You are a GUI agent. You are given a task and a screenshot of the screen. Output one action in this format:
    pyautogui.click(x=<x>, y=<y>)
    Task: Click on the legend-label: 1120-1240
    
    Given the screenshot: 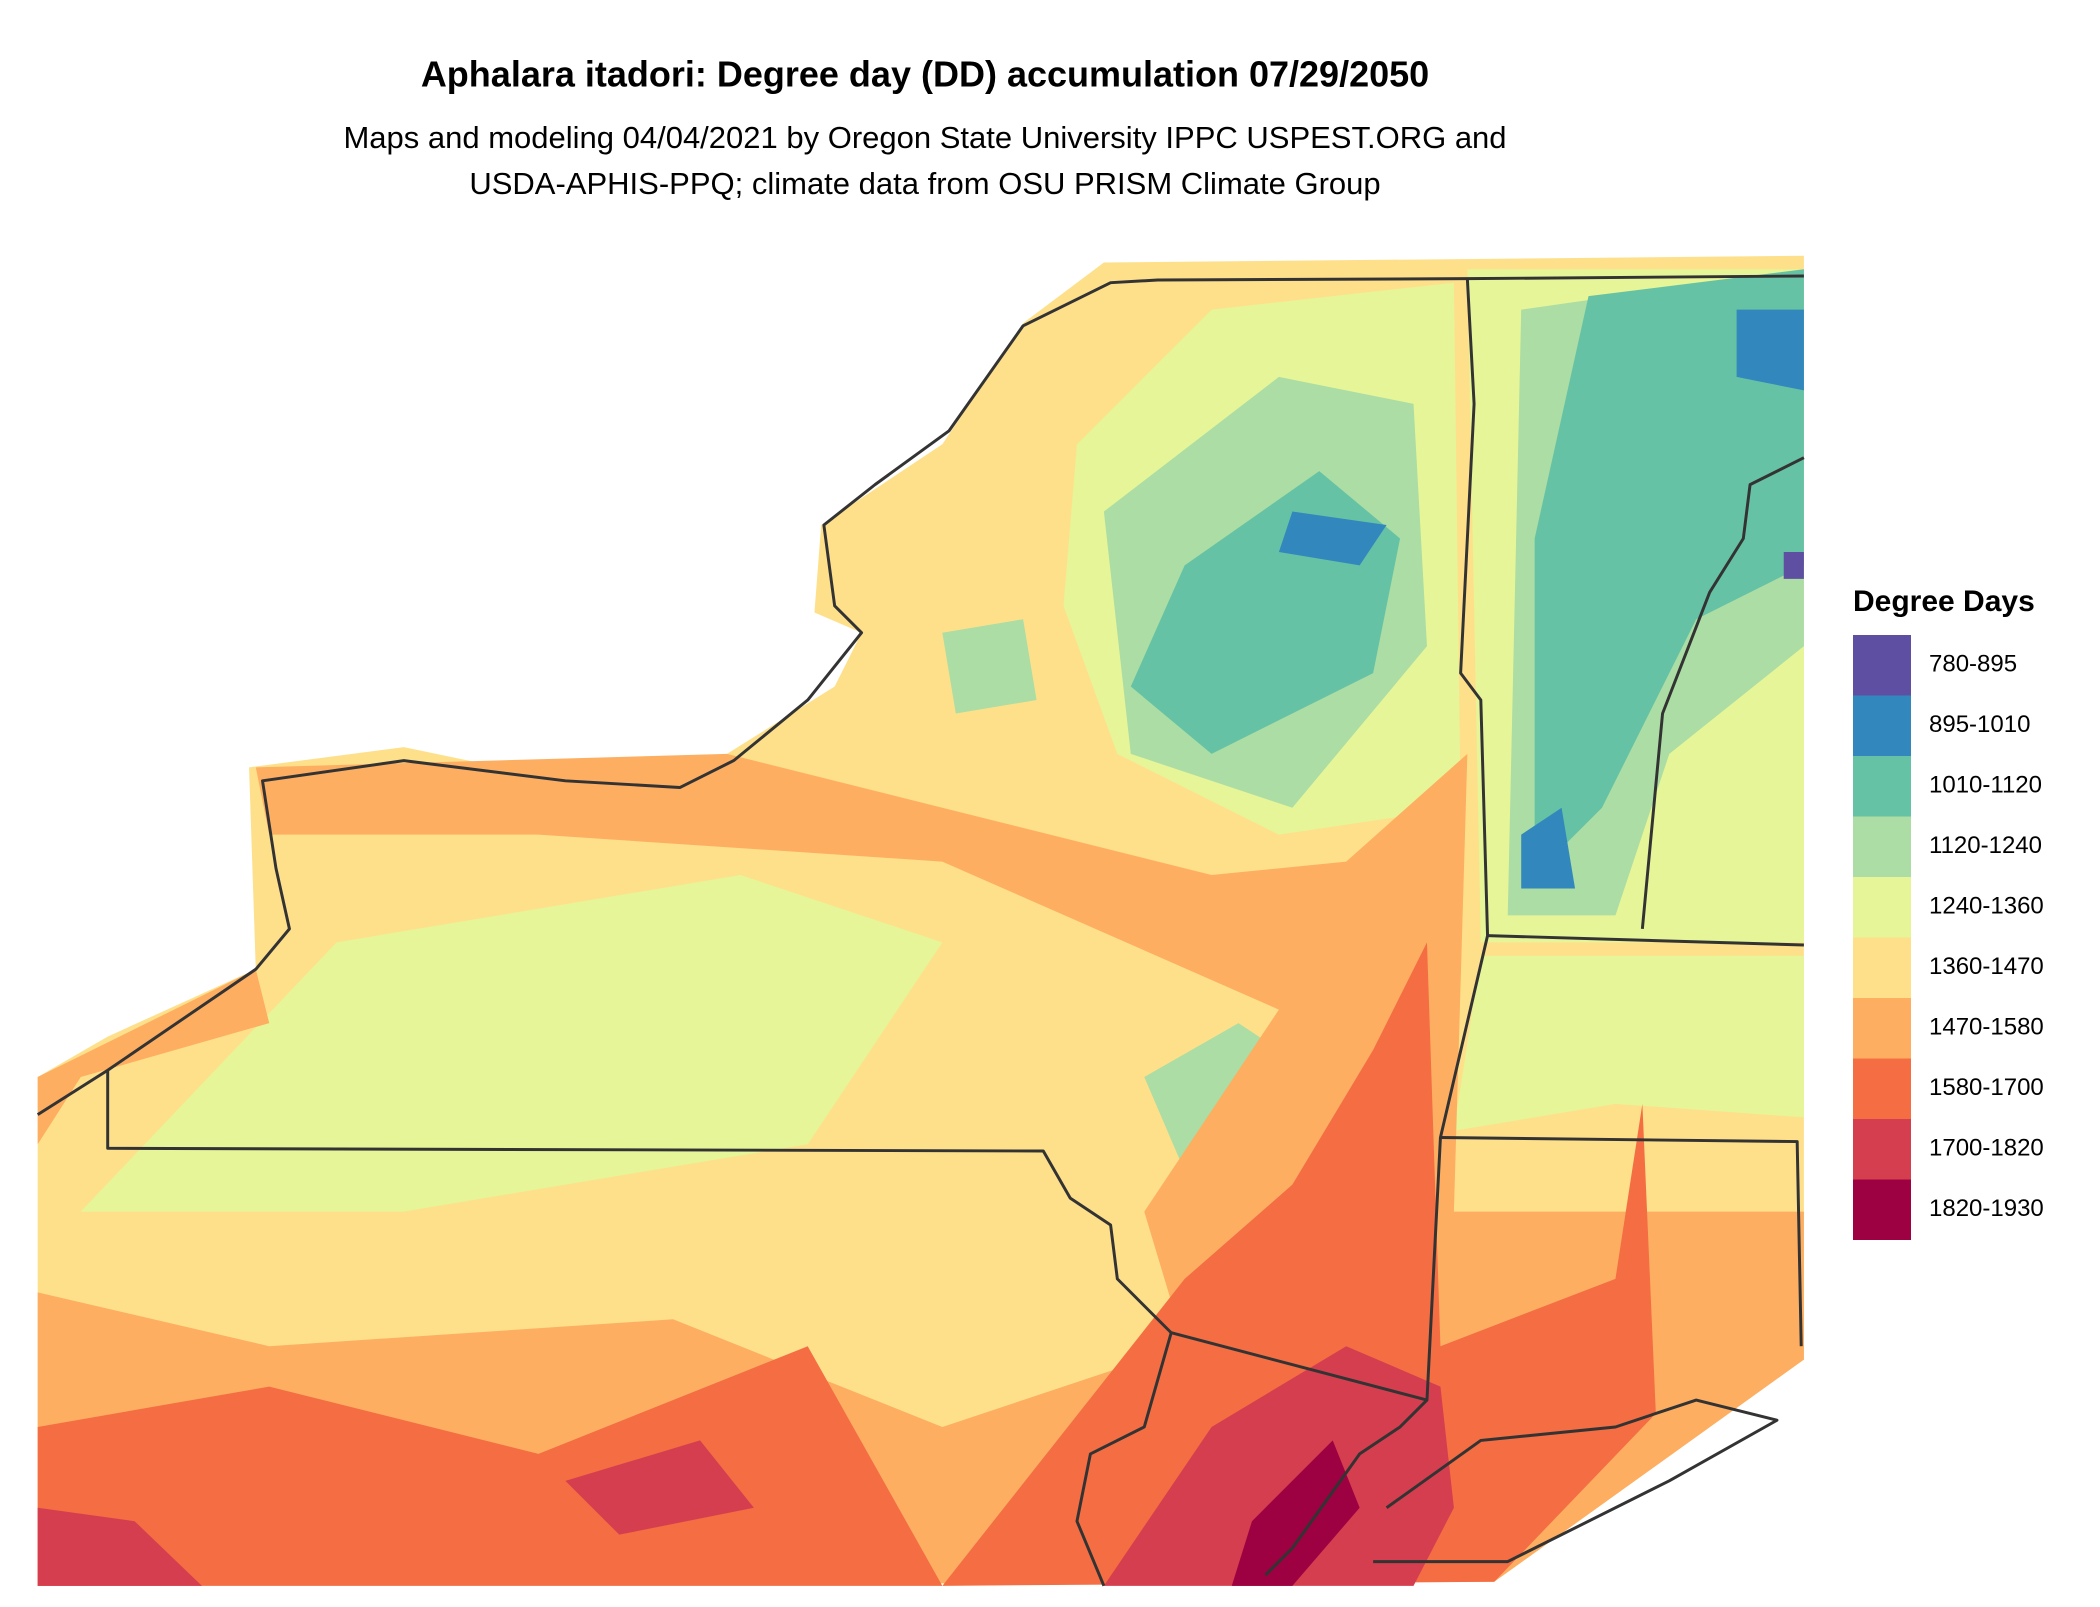 What is the action you would take?
    pyautogui.click(x=1985, y=845)
    